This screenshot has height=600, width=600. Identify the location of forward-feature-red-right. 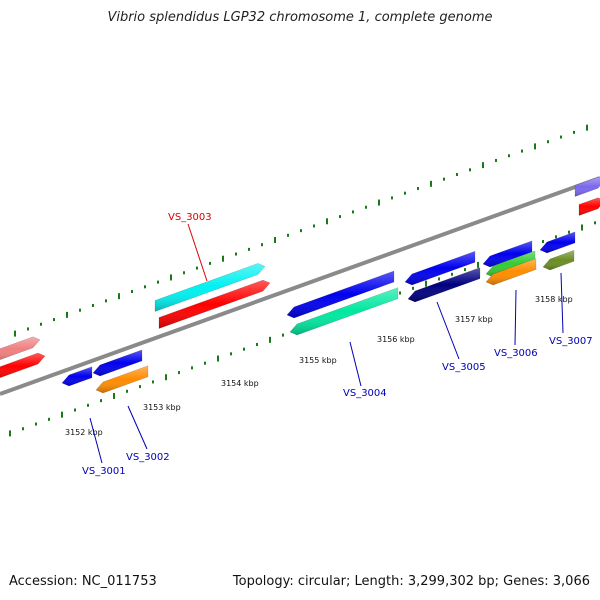
(589, 206).